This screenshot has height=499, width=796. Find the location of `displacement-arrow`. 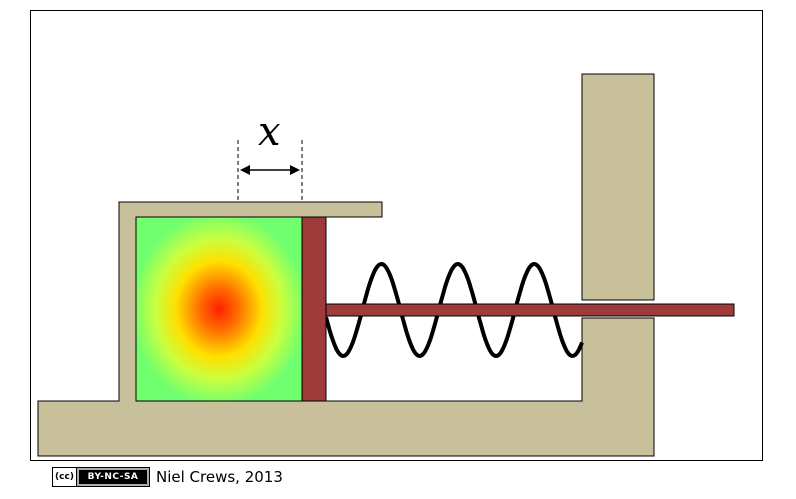

displacement-arrow is located at coordinates (270, 170).